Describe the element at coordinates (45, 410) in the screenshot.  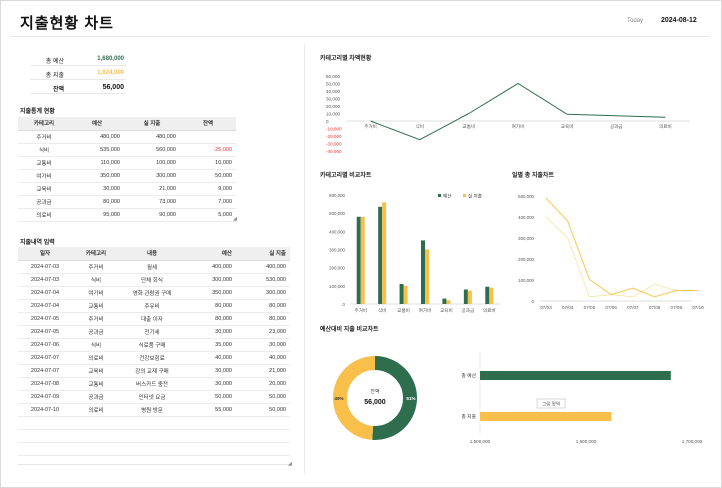
I see `entry-cell: 2024-07-10` at that location.